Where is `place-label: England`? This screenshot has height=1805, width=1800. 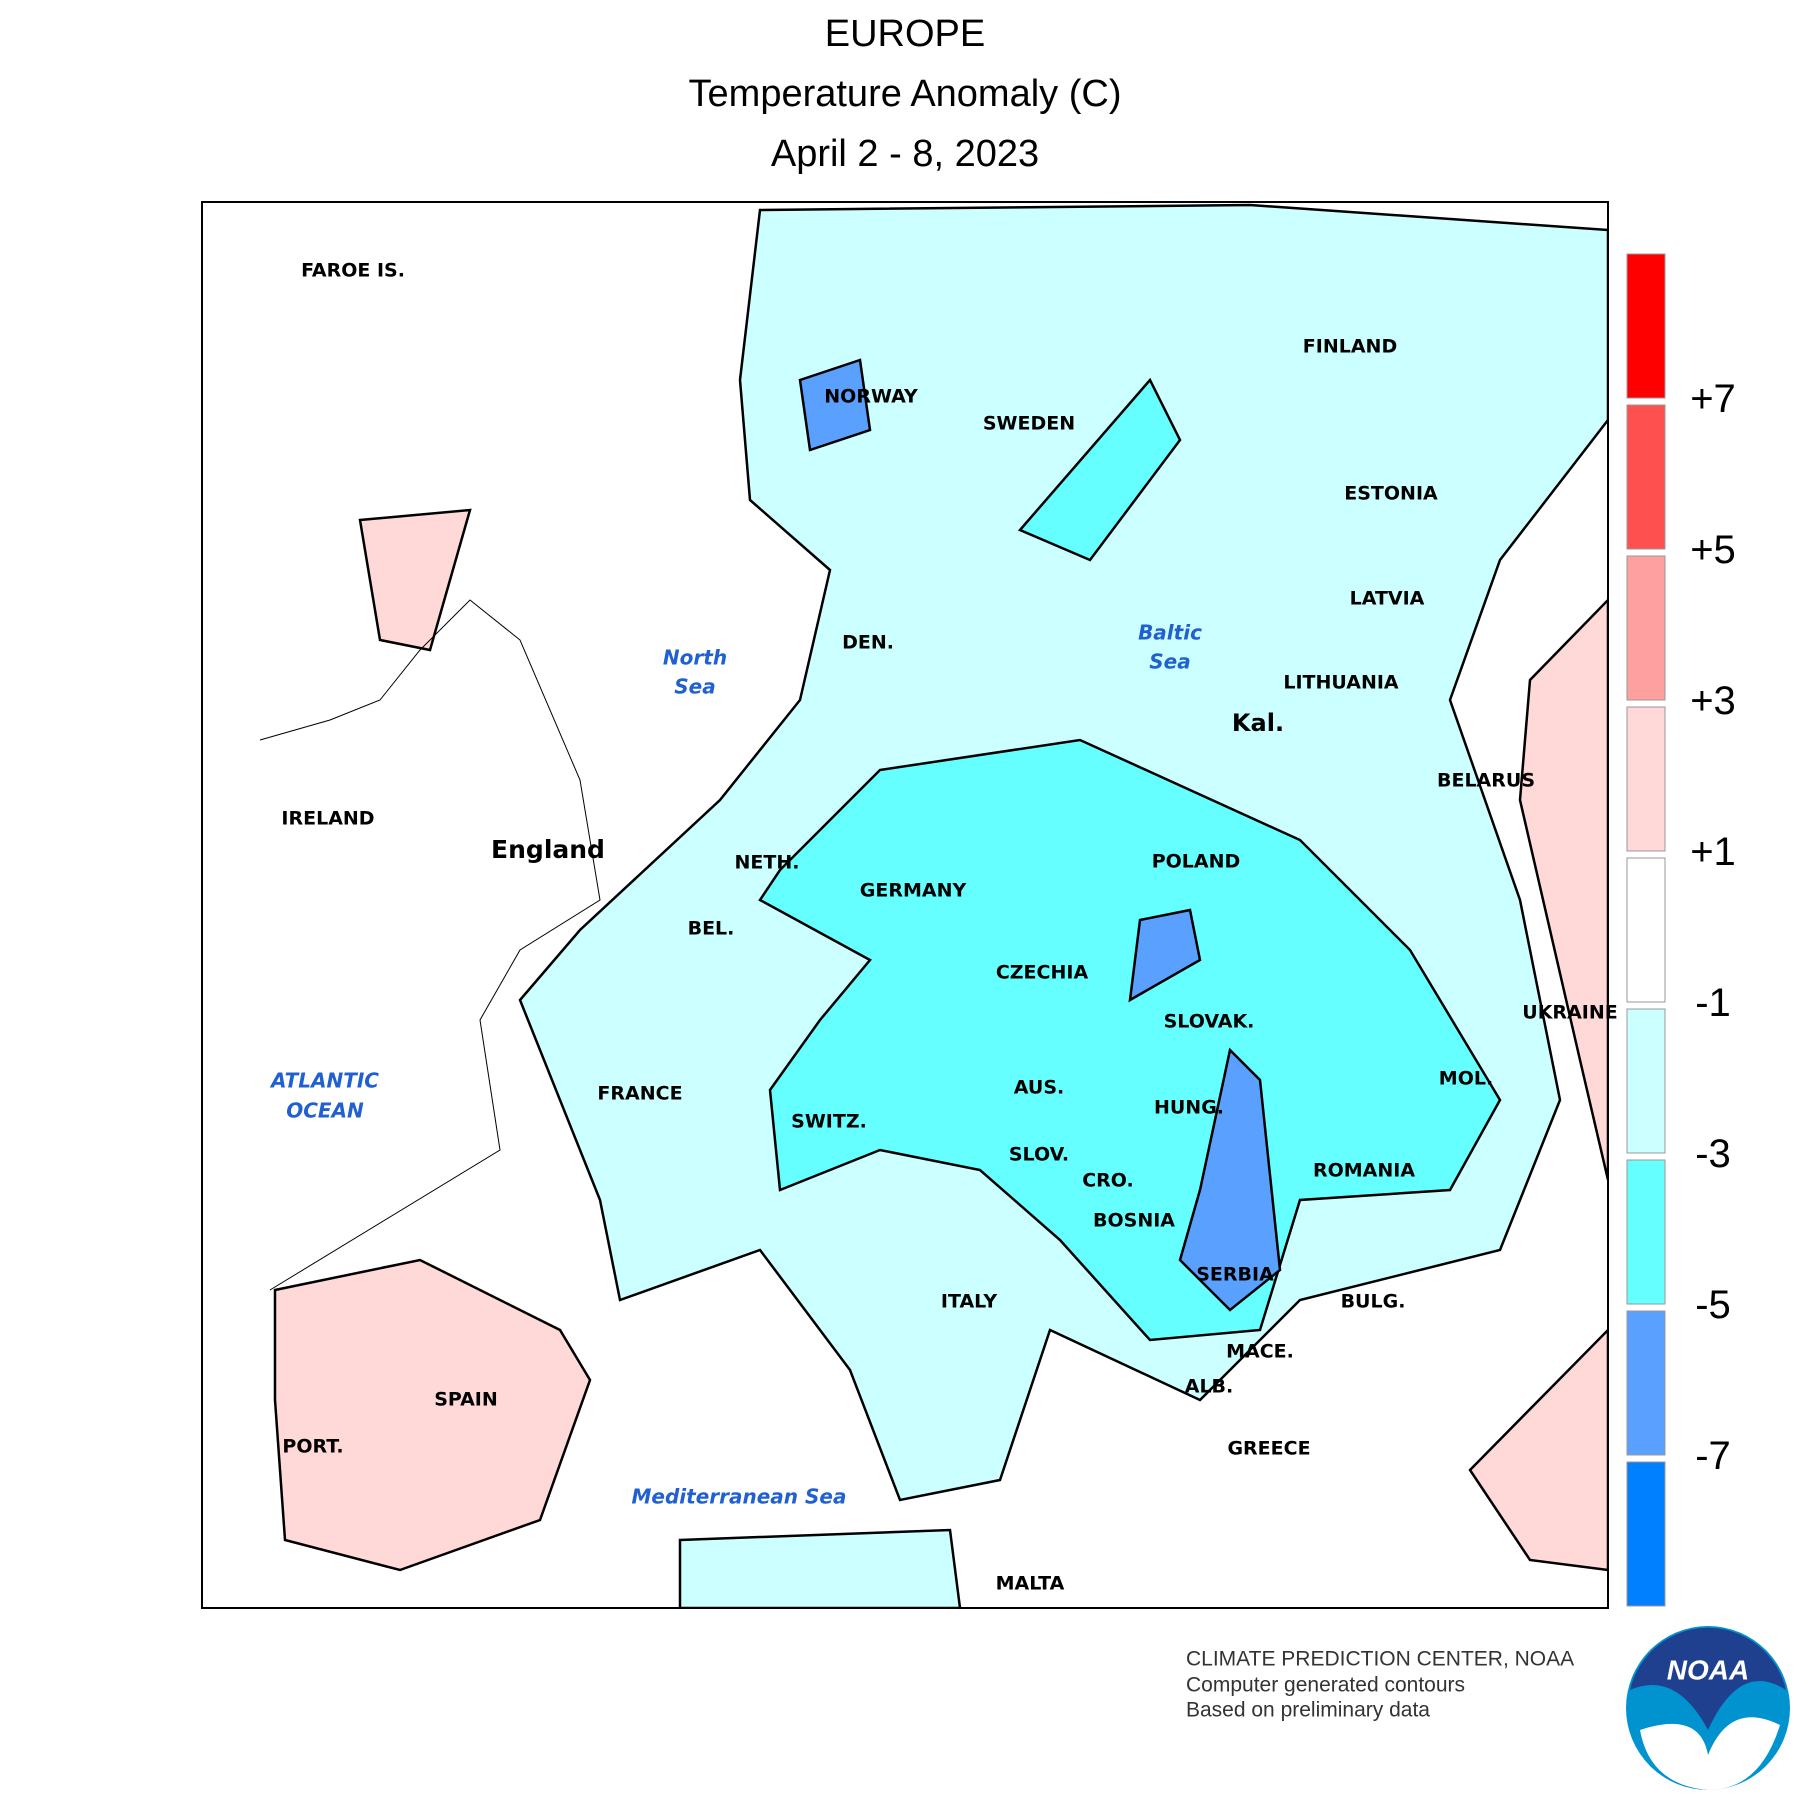
place-label: England is located at coordinates (548, 849).